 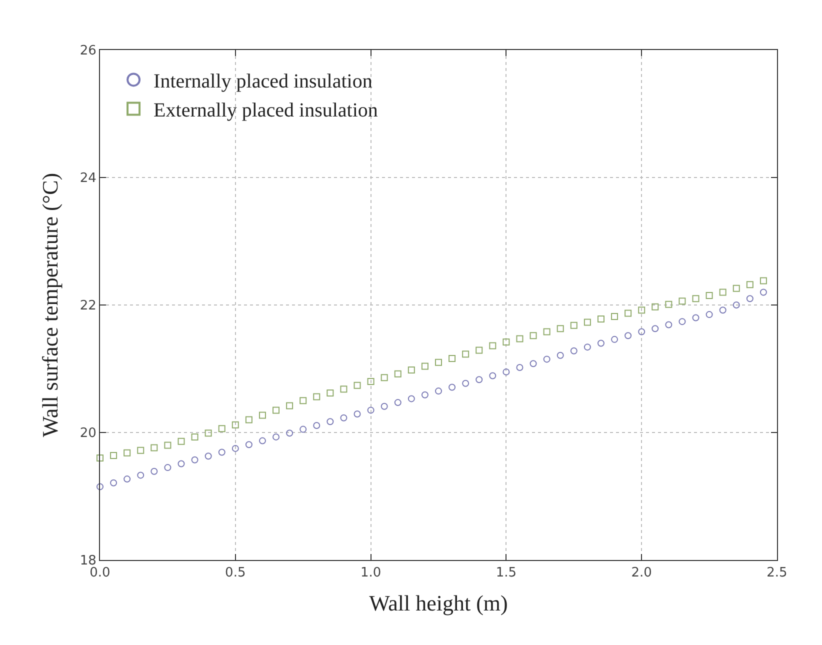 I want to click on x-tick-label: 0.5, so click(x=235, y=573).